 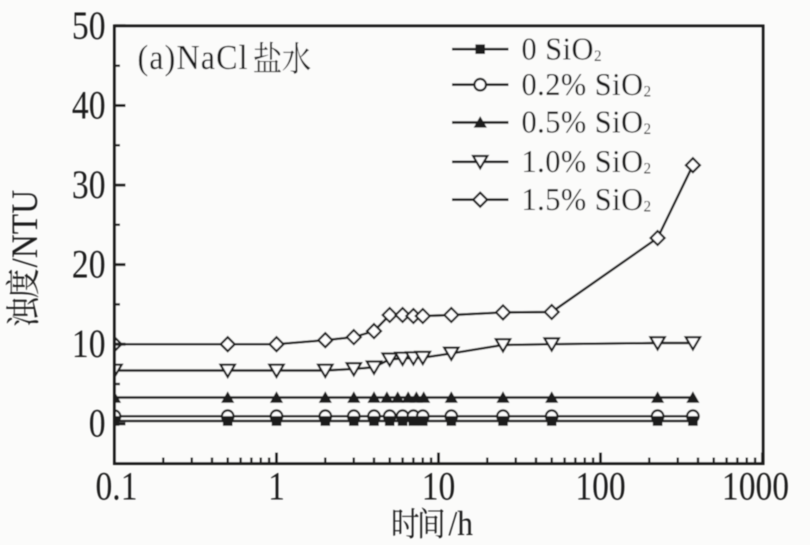 I want to click on svg-text: 1000, so click(x=755, y=486).